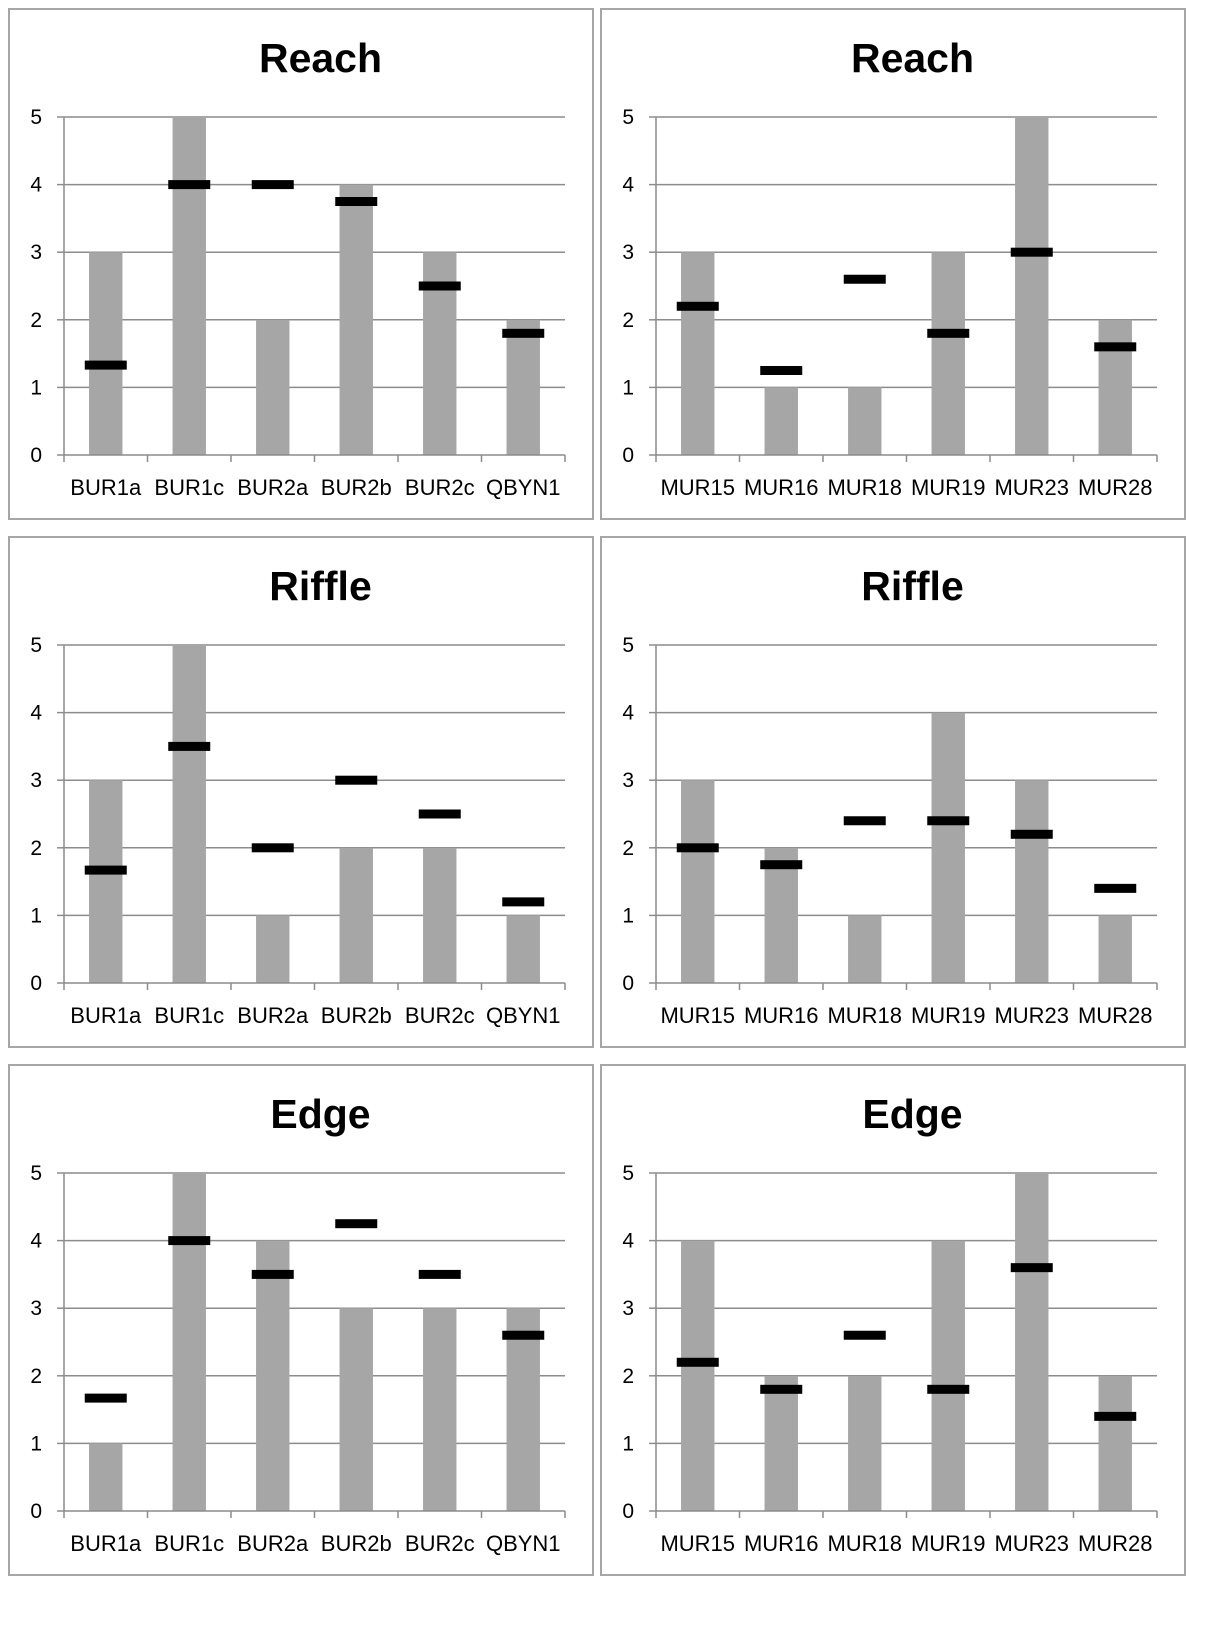 The height and width of the screenshot is (1627, 1225). What do you see at coordinates (912, 586) in the screenshot?
I see `chart-title: Riffle` at bounding box center [912, 586].